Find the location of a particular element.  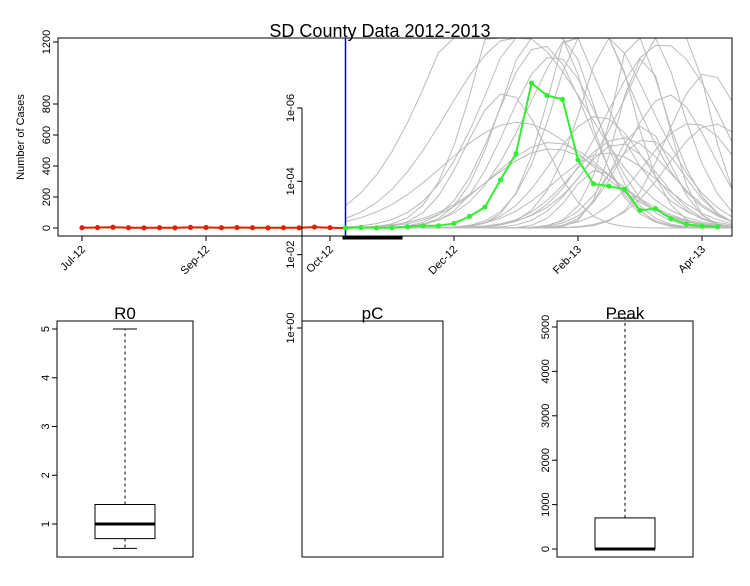

boxplot-title: R0 is located at coordinates (125, 313).